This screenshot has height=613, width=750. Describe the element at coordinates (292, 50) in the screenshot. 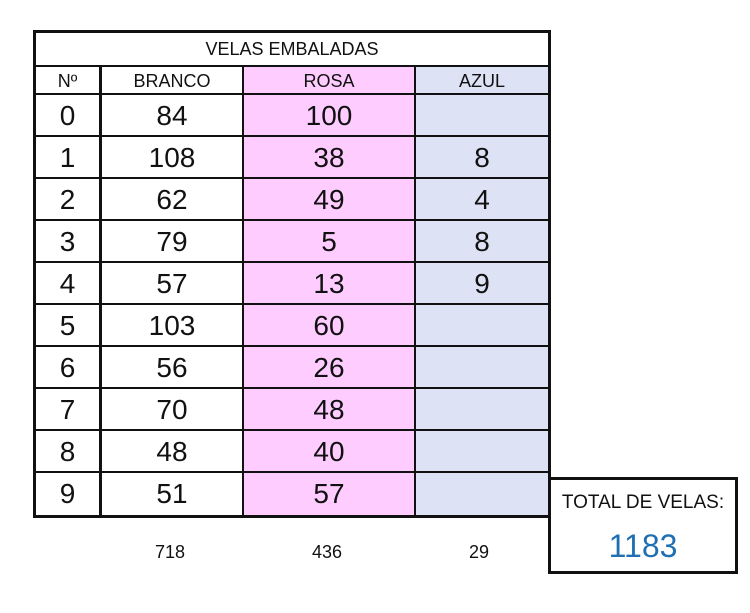

I see `table-title: VELAS EMBALADAS` at that location.